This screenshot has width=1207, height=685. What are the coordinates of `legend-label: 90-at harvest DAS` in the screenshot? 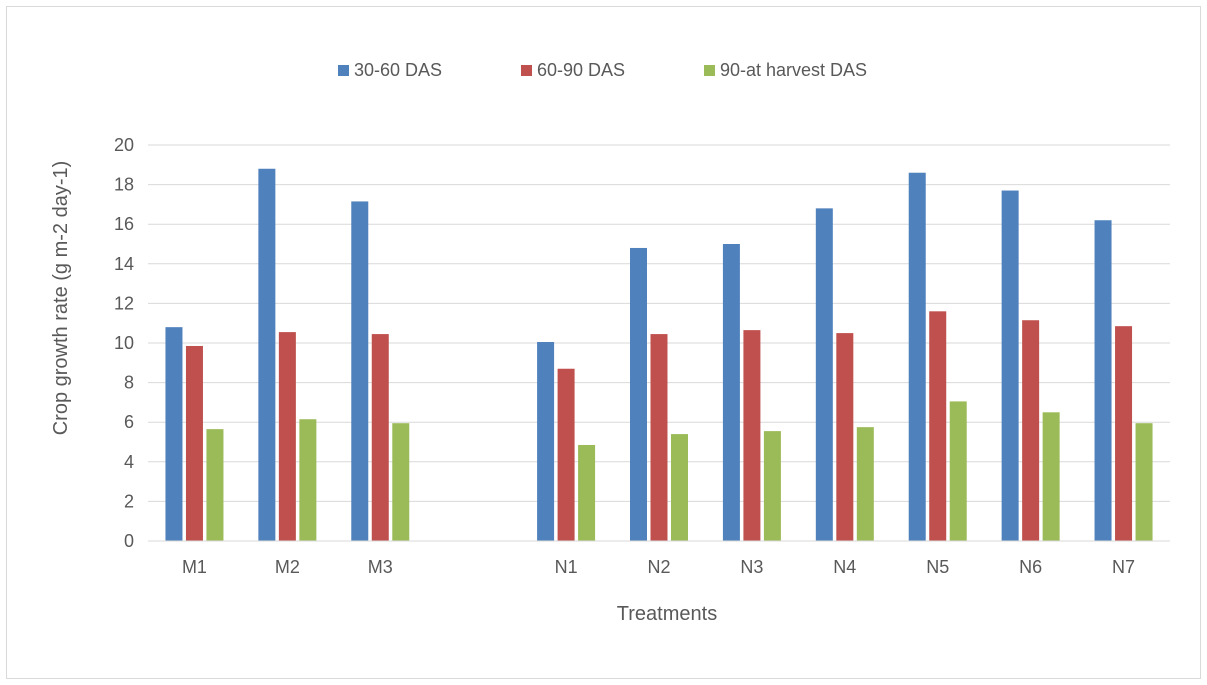 It's located at (793, 70).